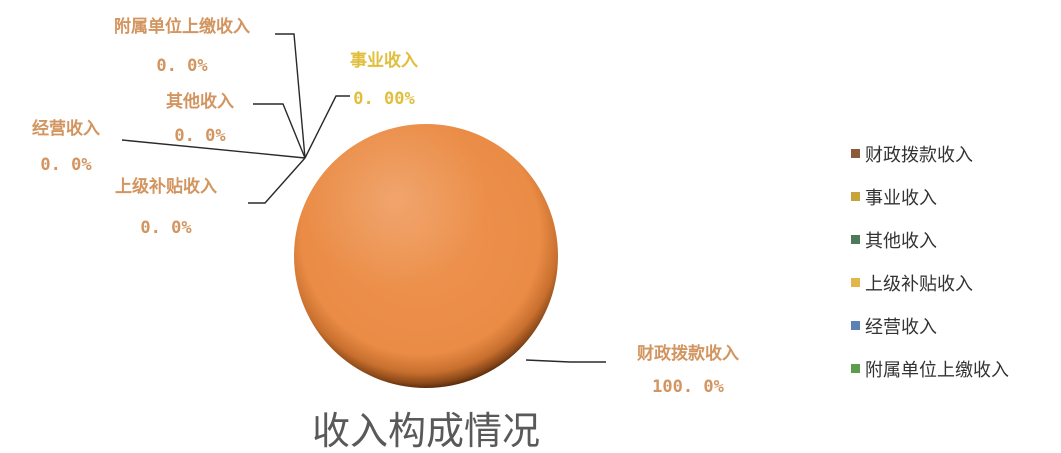 Image resolution: width=1061 pixels, height=453 pixels. I want to click on legend-item-label: 附属单位上缴收入, so click(937, 370).